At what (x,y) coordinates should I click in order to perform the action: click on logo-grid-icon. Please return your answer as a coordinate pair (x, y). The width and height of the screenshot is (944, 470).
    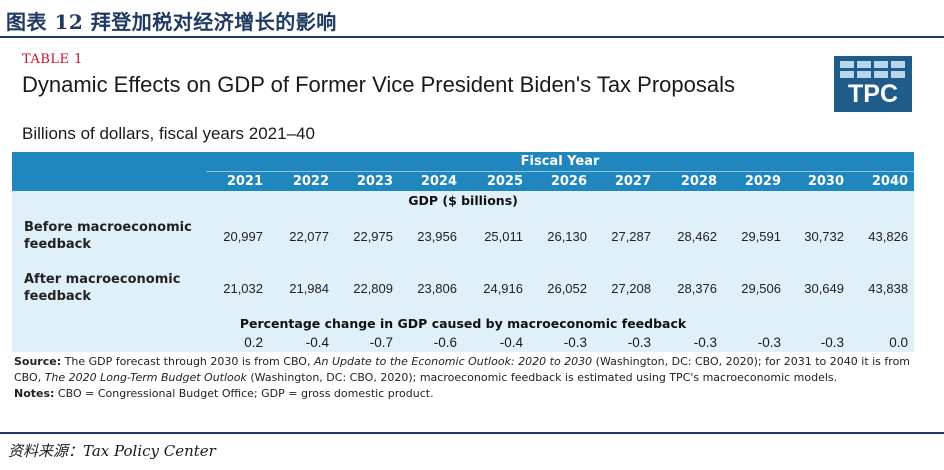
    Looking at the image, I should click on (872, 69).